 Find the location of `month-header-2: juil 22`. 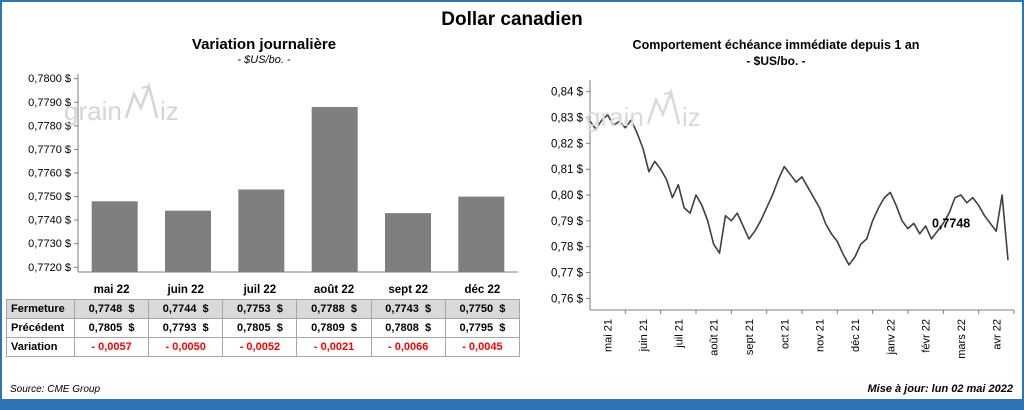

month-header-2: juil 22 is located at coordinates (260, 290).